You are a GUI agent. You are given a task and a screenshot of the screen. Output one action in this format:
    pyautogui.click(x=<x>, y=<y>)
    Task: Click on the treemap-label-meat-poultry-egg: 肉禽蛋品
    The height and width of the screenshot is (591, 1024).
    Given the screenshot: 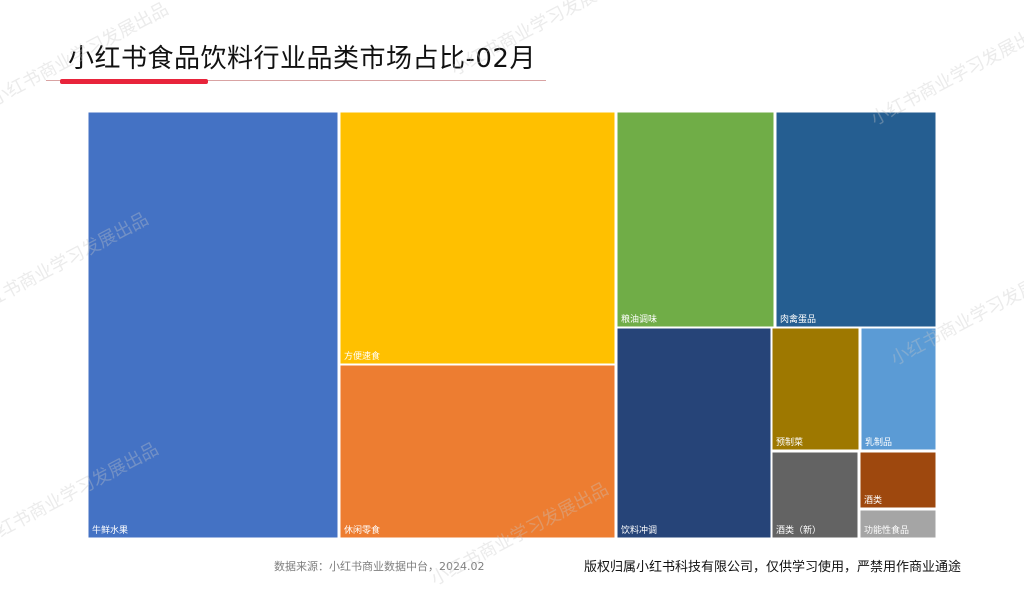 What is the action you would take?
    pyautogui.click(x=798, y=319)
    